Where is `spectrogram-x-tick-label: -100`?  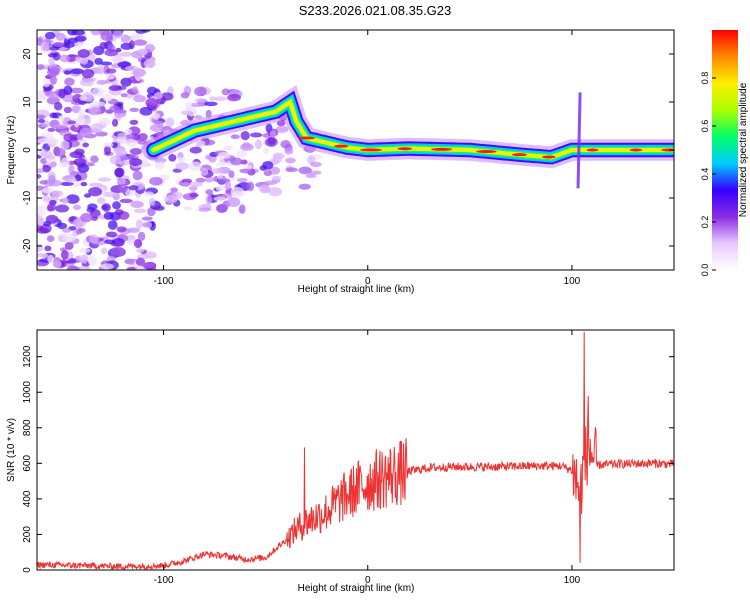
spectrogram-x-tick-label: -100 is located at coordinates (164, 281).